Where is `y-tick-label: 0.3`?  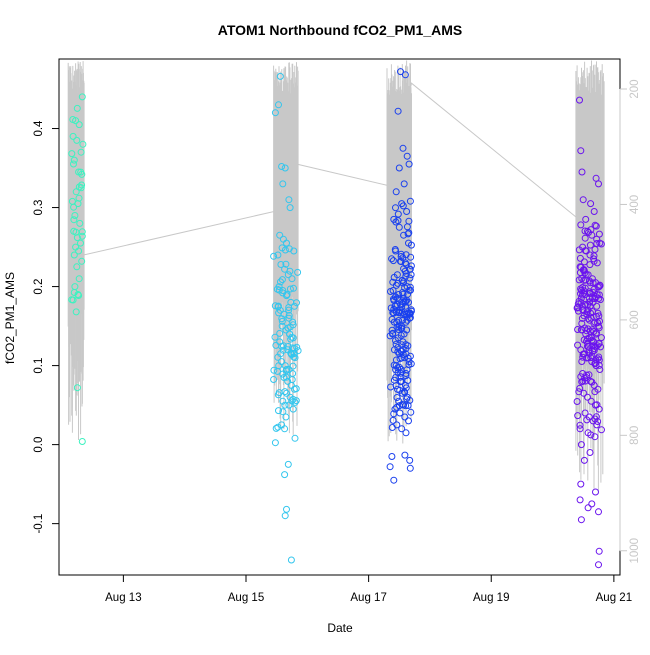 y-tick-label: 0.3 is located at coordinates (39, 208).